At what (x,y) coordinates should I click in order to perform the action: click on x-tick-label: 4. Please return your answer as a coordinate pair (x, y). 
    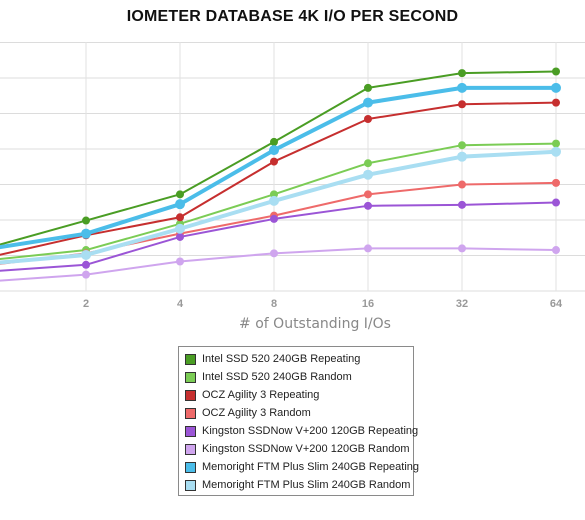
    Looking at the image, I should click on (180, 304).